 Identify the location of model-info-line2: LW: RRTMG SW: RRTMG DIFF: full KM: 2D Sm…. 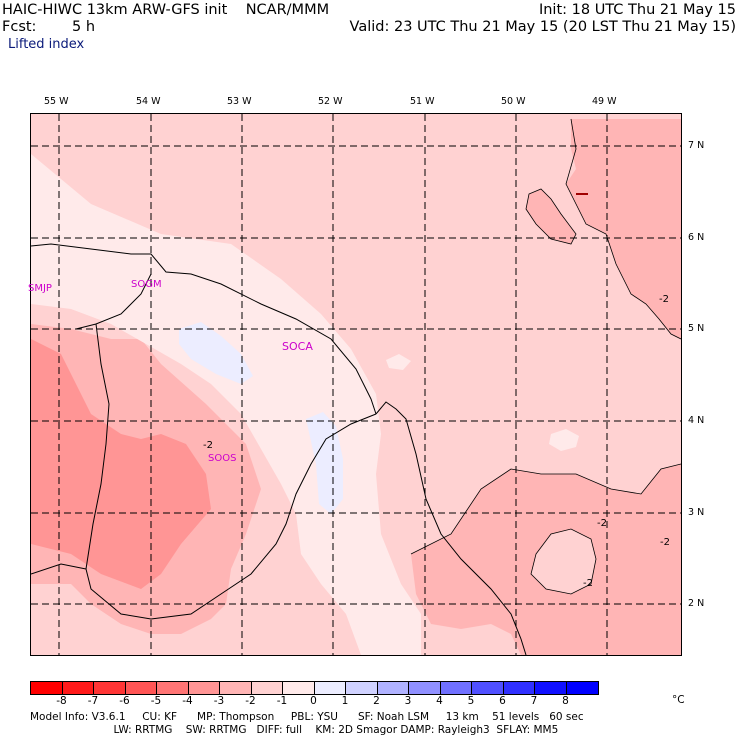
(294, 730).